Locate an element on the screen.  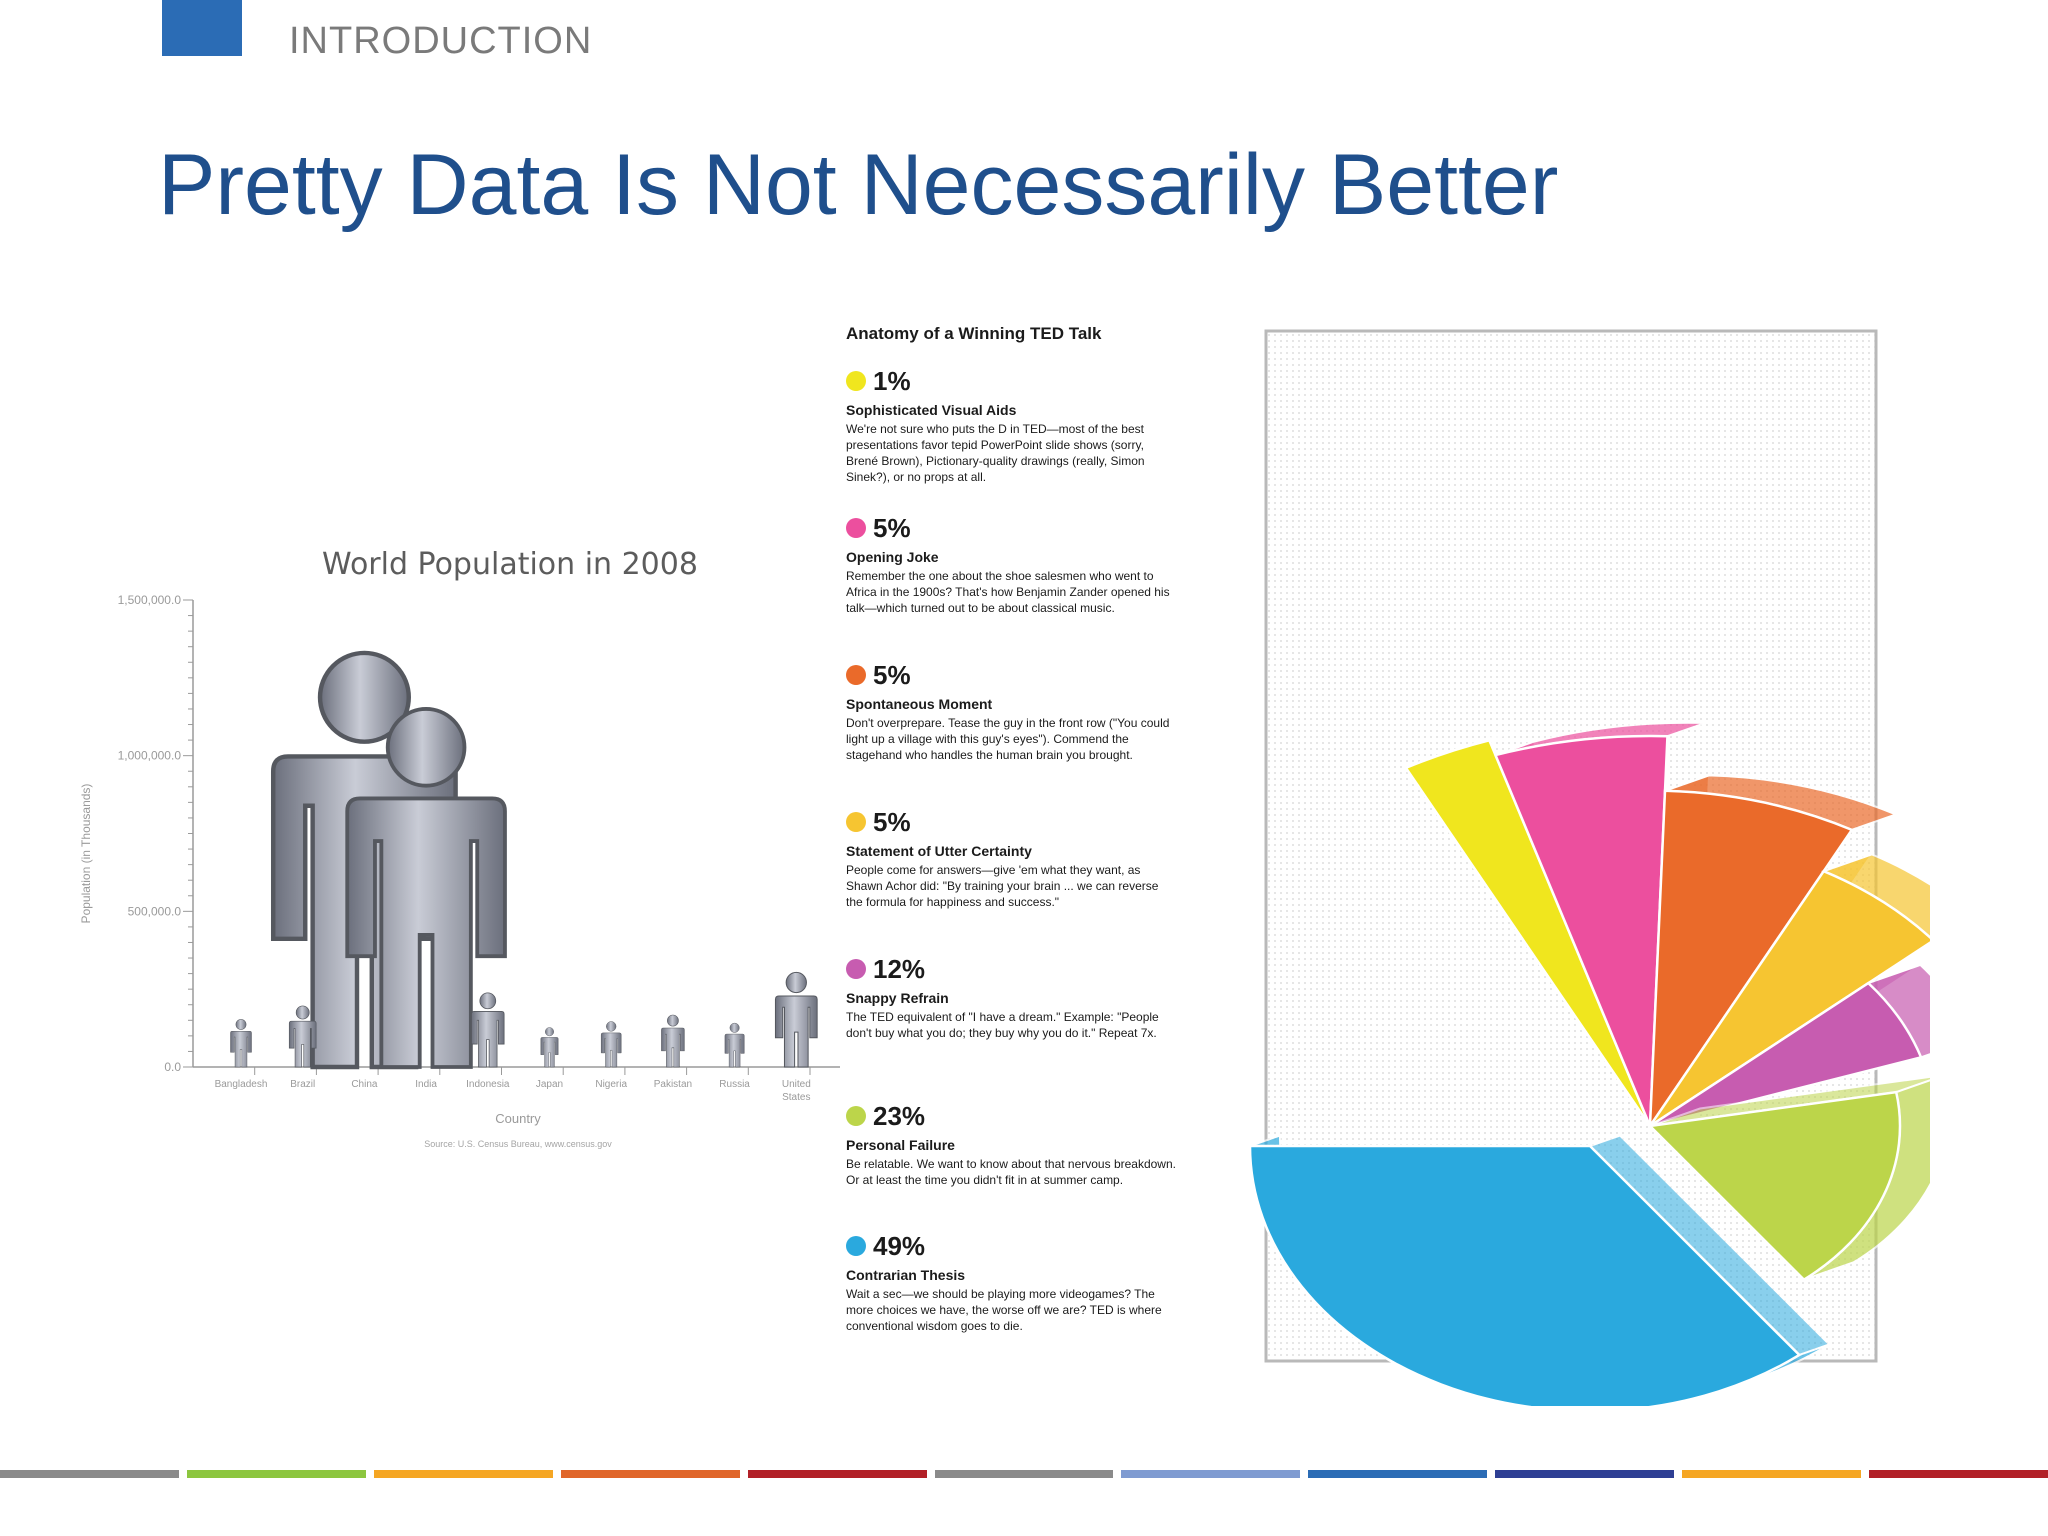
legend-name: Statement of Utter Certainty is located at coordinates (939, 851).